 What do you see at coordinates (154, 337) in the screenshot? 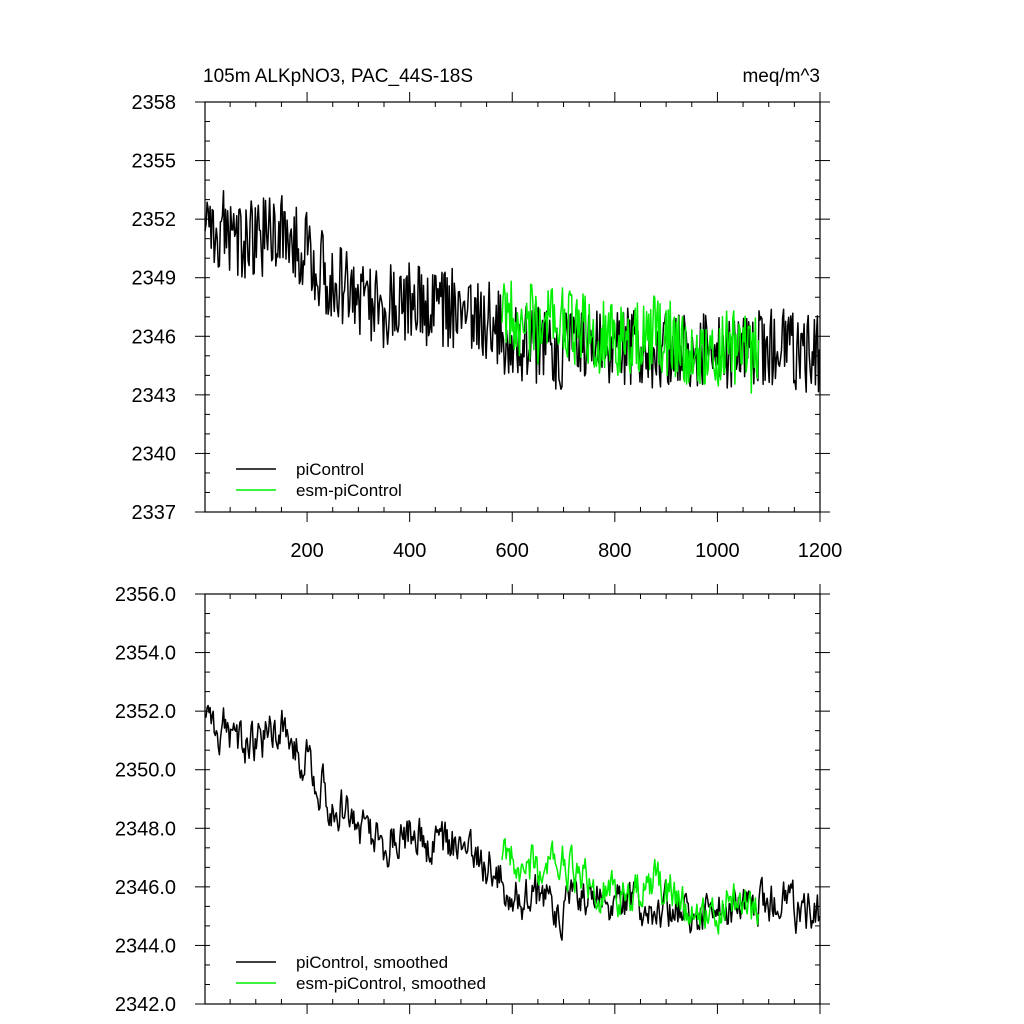
I see `y-tick-label: 2346` at bounding box center [154, 337].